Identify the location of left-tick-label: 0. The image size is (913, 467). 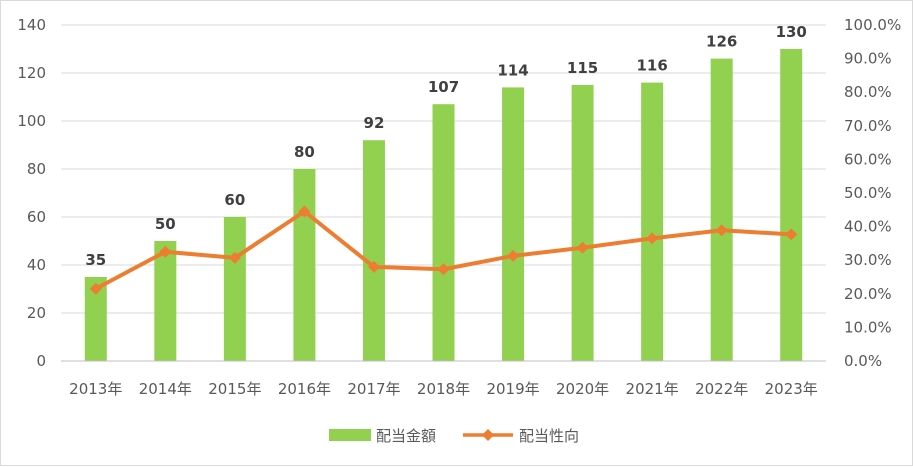
(41, 361).